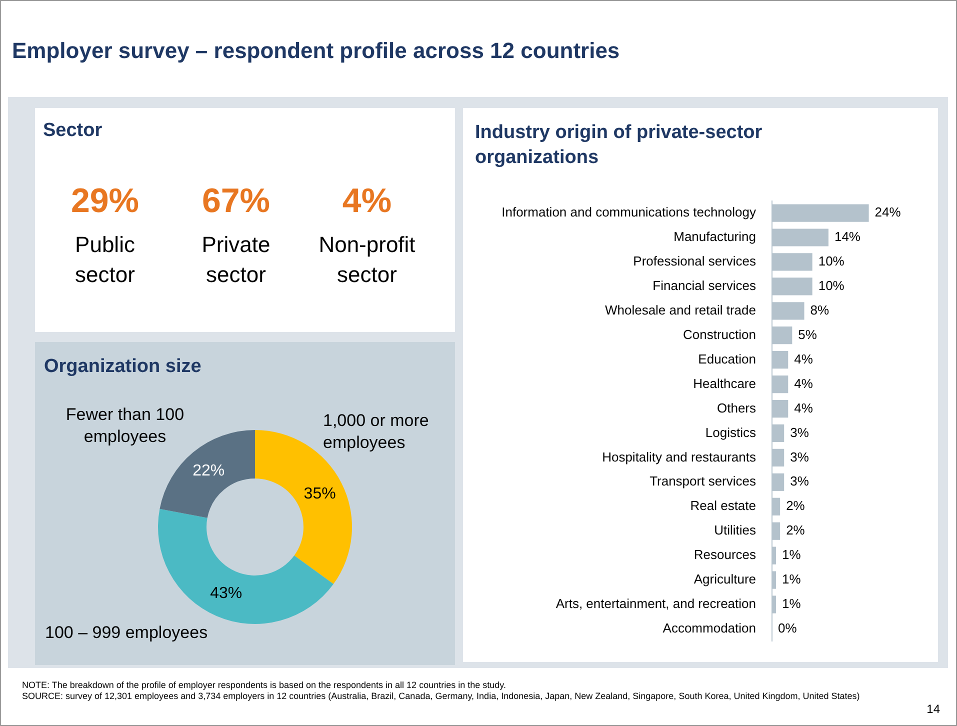 This screenshot has height=726, width=957. I want to click on text: 14, so click(933, 709).